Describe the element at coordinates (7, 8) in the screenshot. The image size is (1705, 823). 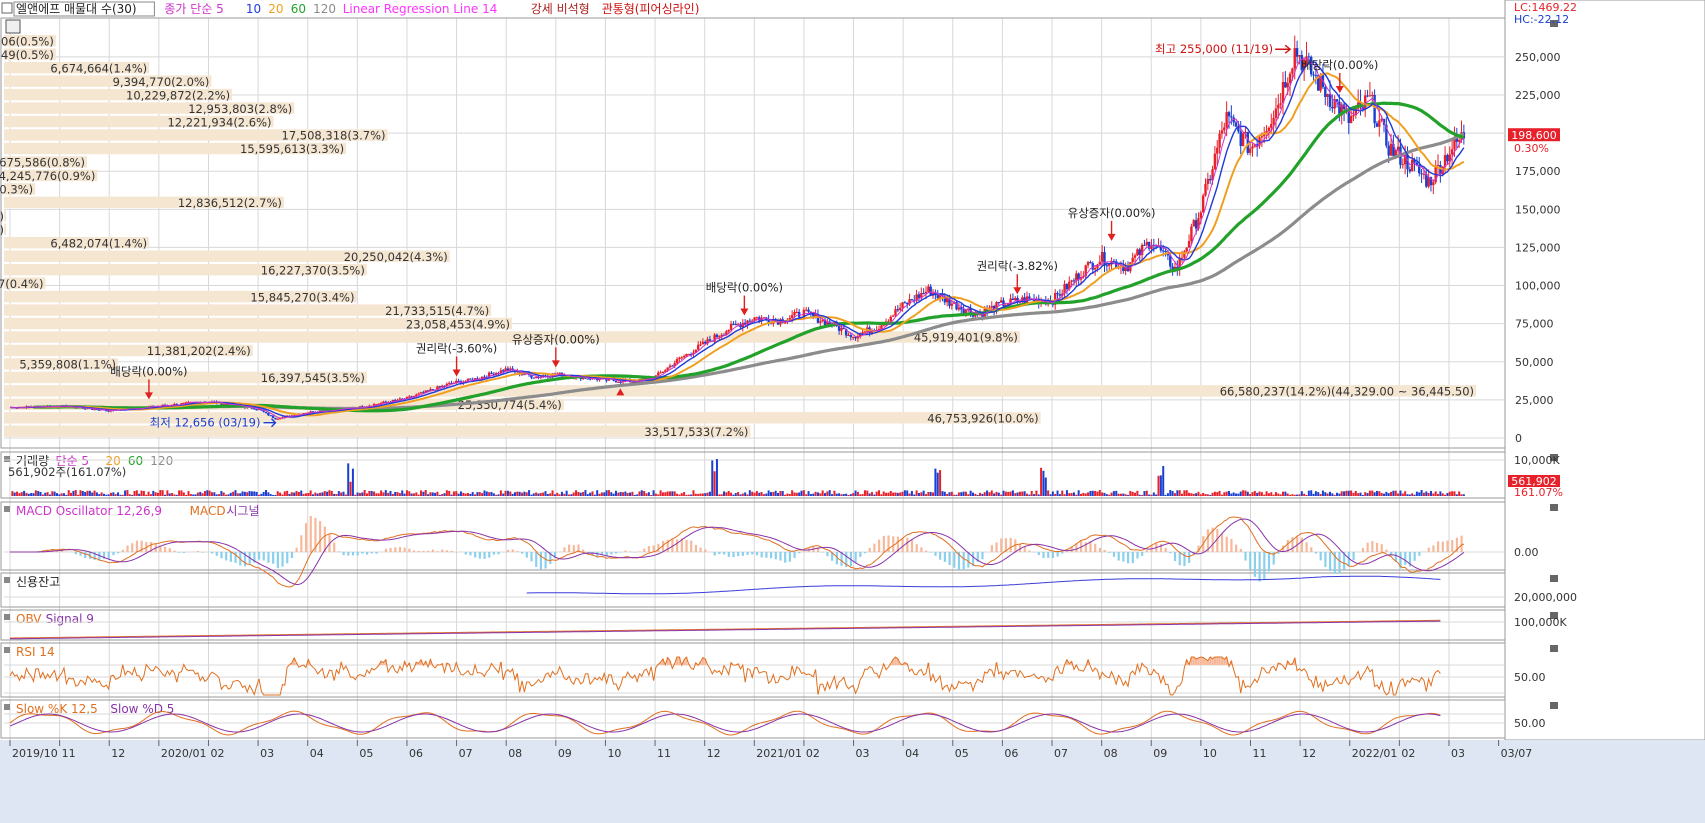
I see `panel-menu-icon` at that location.